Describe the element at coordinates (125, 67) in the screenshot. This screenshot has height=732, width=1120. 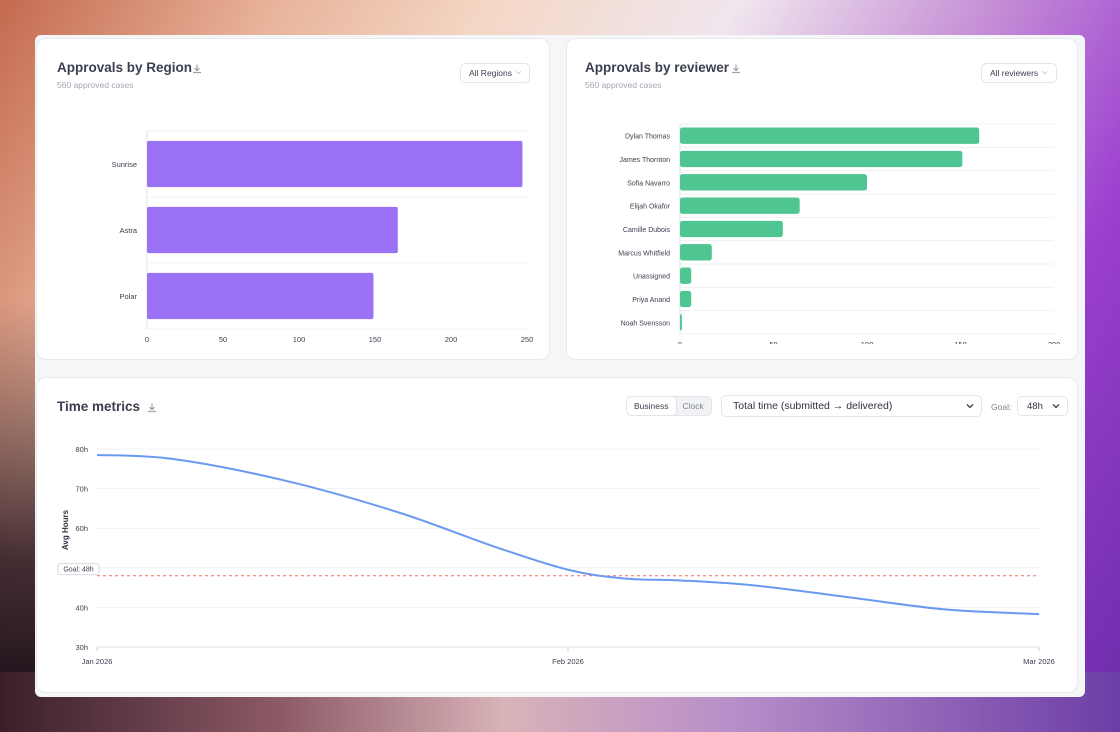
I see `card-title: Approvals by Region` at that location.